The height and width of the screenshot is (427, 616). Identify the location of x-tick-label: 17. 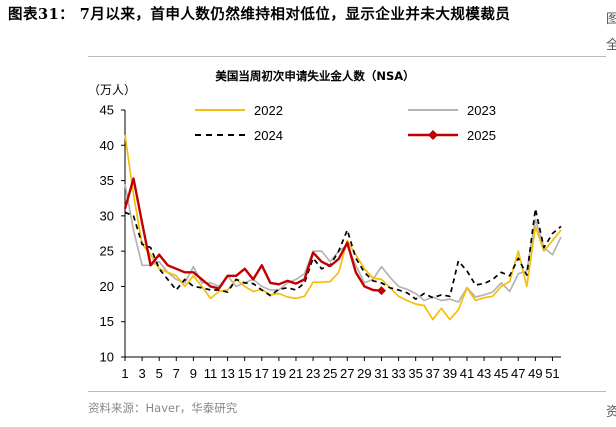
(262, 373).